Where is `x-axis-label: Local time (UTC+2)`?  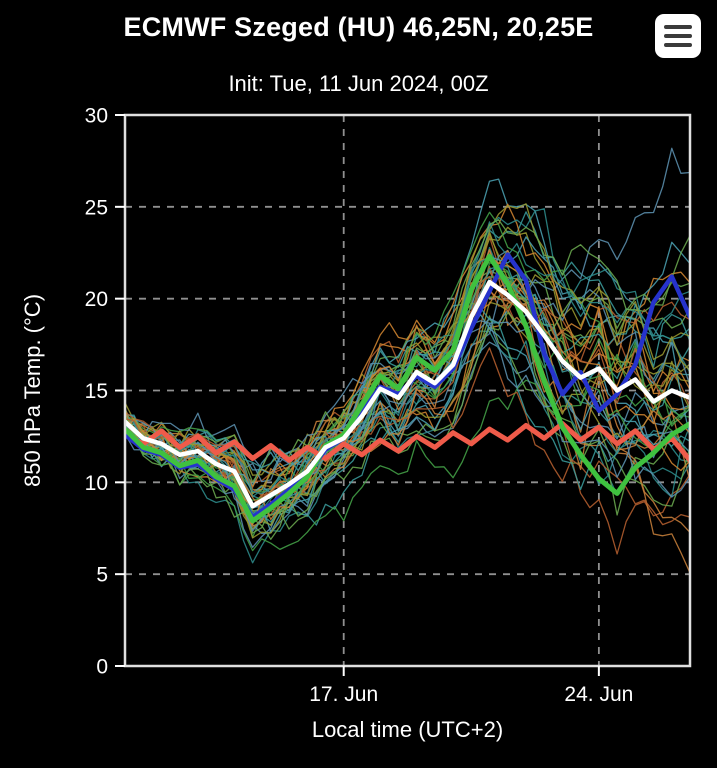
x-axis-label: Local time (UTC+2) is located at coordinates (407, 729).